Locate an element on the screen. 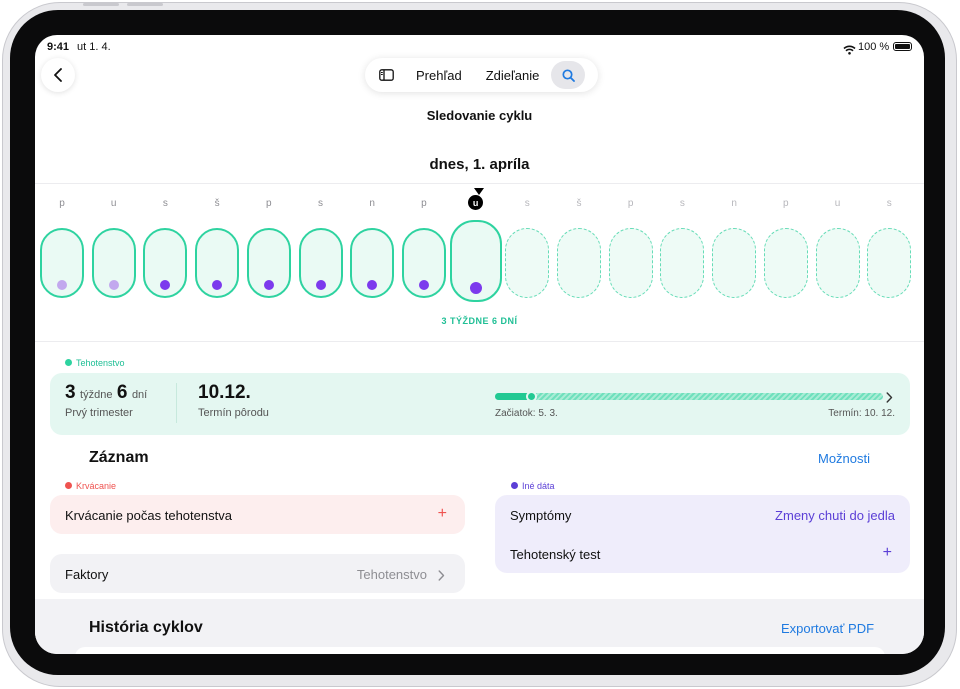  options-link: Možnosti is located at coordinates (844, 458).